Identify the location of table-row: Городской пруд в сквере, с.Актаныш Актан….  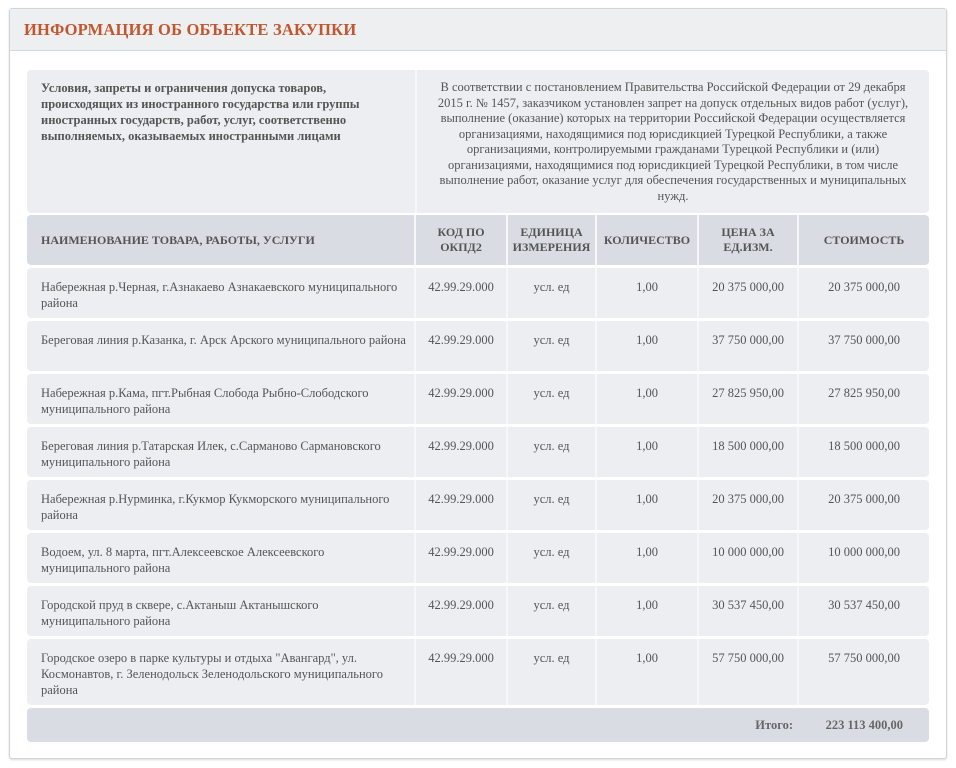
(478, 611).